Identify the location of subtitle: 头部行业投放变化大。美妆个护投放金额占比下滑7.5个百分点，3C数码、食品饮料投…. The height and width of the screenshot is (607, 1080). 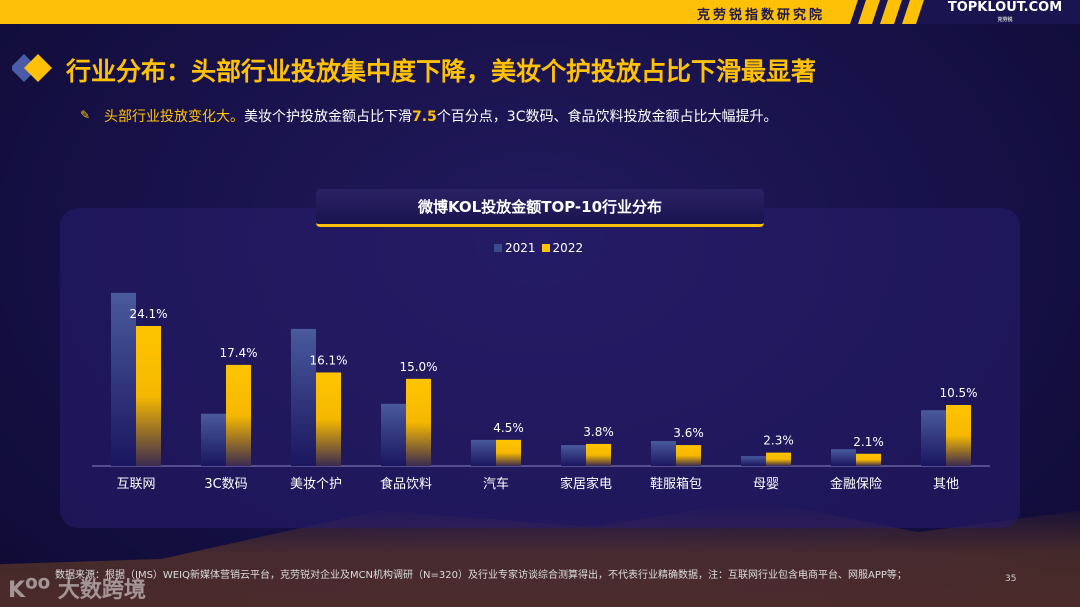
(441, 117).